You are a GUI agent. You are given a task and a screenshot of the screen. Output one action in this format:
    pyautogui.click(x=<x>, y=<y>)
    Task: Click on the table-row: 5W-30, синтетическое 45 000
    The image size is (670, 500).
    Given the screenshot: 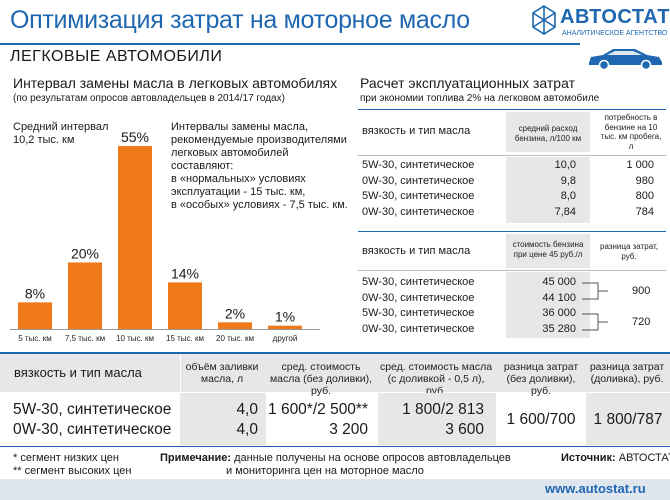 What is the action you would take?
    pyautogui.click(x=512, y=284)
    